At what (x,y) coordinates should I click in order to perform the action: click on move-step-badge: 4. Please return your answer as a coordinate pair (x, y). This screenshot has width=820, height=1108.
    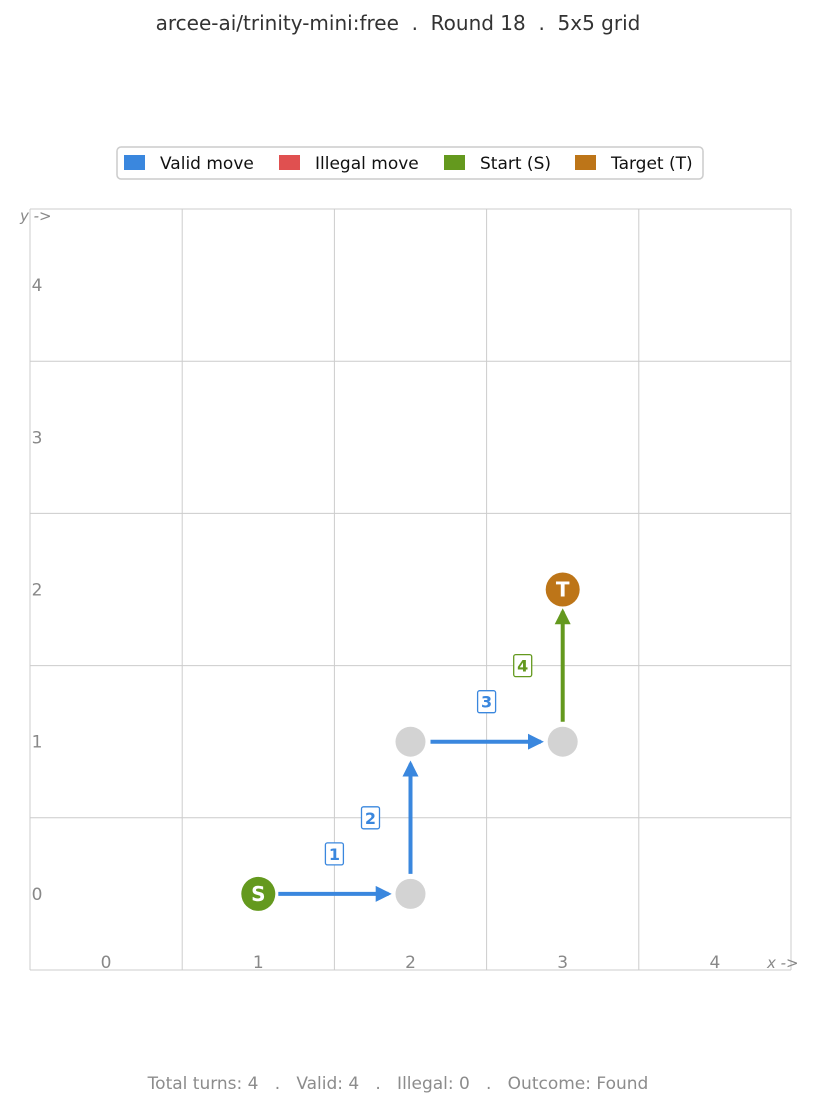
    Looking at the image, I should click on (523, 665).